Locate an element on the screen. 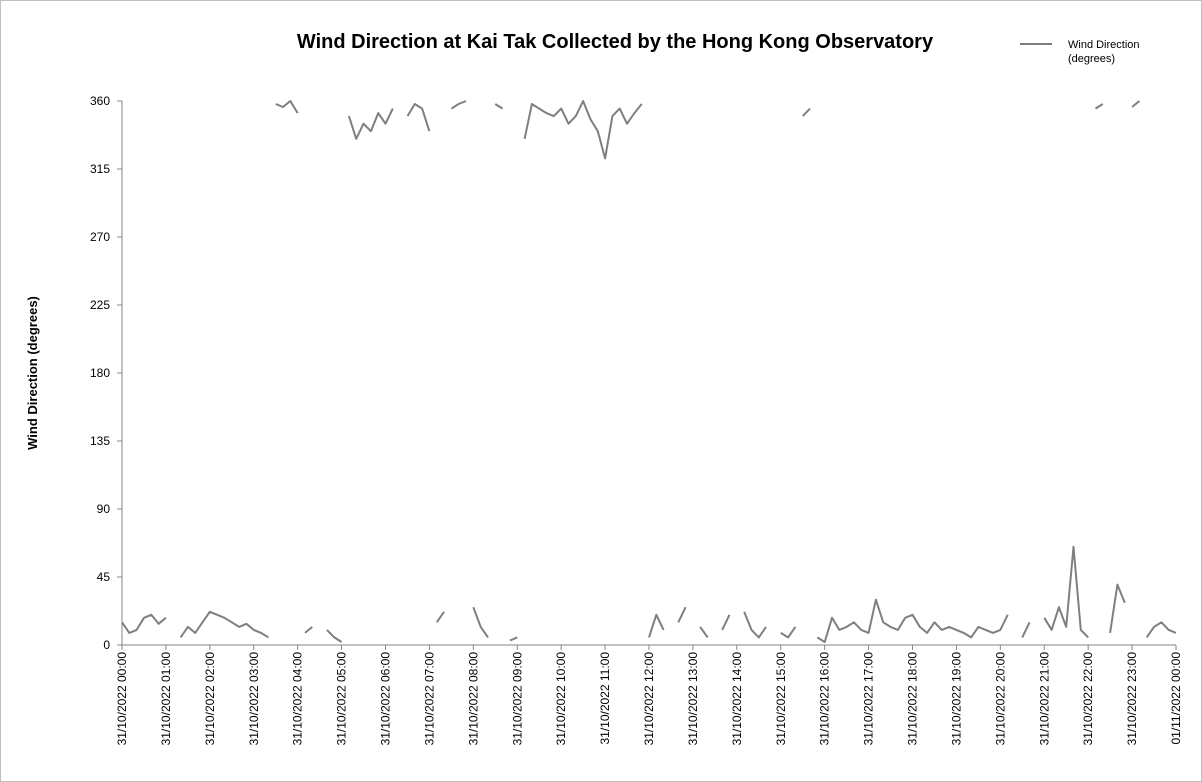 The image size is (1202, 782). x-tick-label: 31/10/2022 21:00 is located at coordinates (1044, 699).